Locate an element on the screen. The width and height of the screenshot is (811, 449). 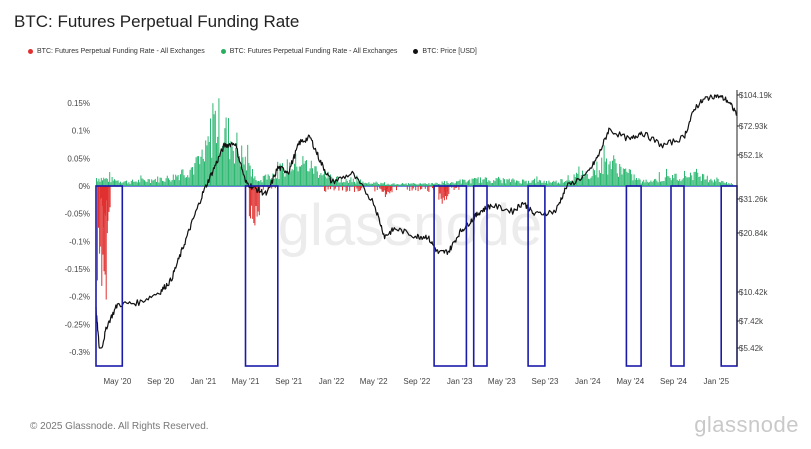
y-right-tick-label: $10.42k is located at coordinates (753, 292).